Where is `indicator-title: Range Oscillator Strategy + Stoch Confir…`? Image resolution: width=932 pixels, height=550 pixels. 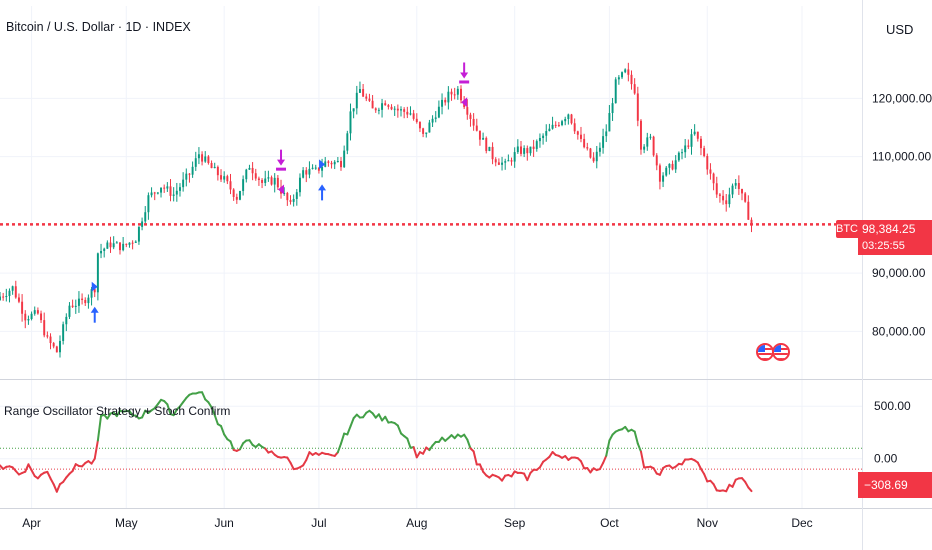 indicator-title: Range Oscillator Strategy + Stoch Confir… is located at coordinates (117, 411).